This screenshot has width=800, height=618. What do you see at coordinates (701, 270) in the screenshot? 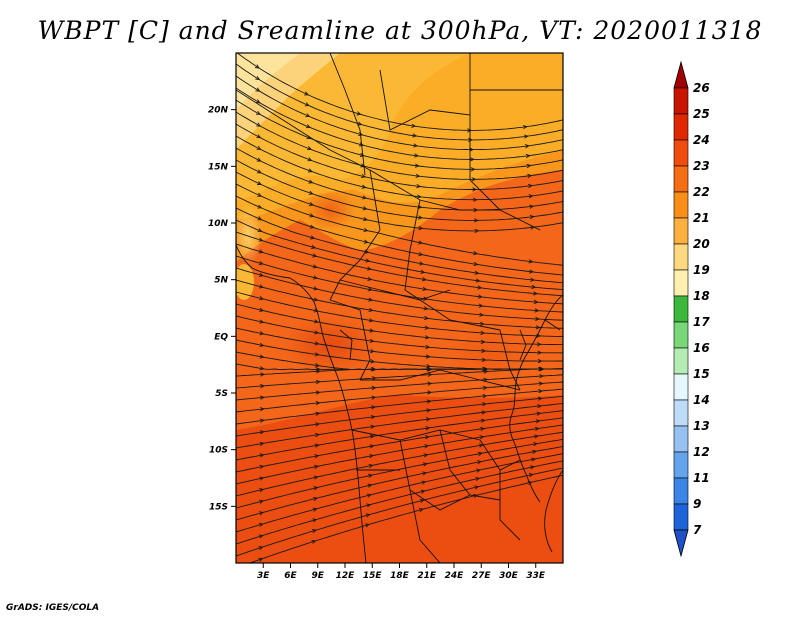
I see `colorbar-label: 19` at bounding box center [701, 270].